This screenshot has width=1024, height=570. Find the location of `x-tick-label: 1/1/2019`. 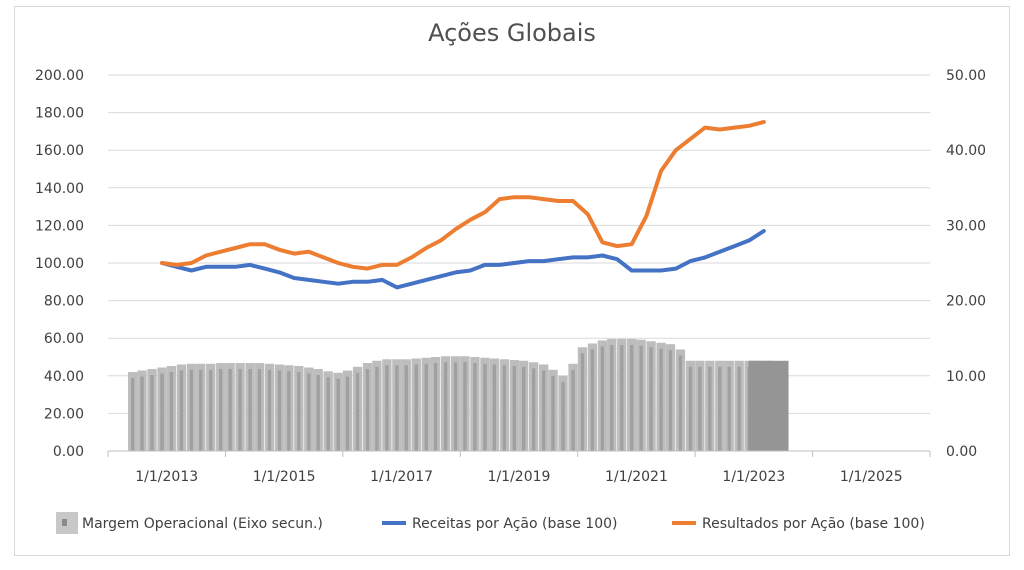

x-tick-label: 1/1/2019 is located at coordinates (519, 477).